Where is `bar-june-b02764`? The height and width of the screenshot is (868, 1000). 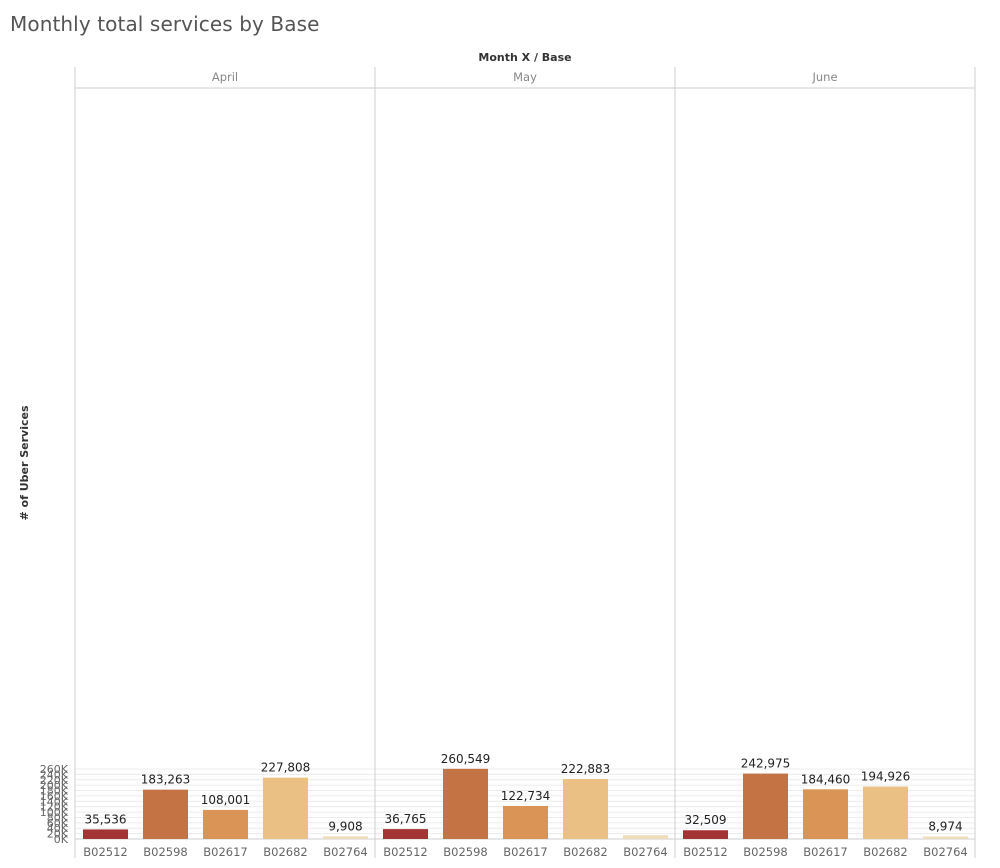
bar-june-b02764 is located at coordinates (945, 837).